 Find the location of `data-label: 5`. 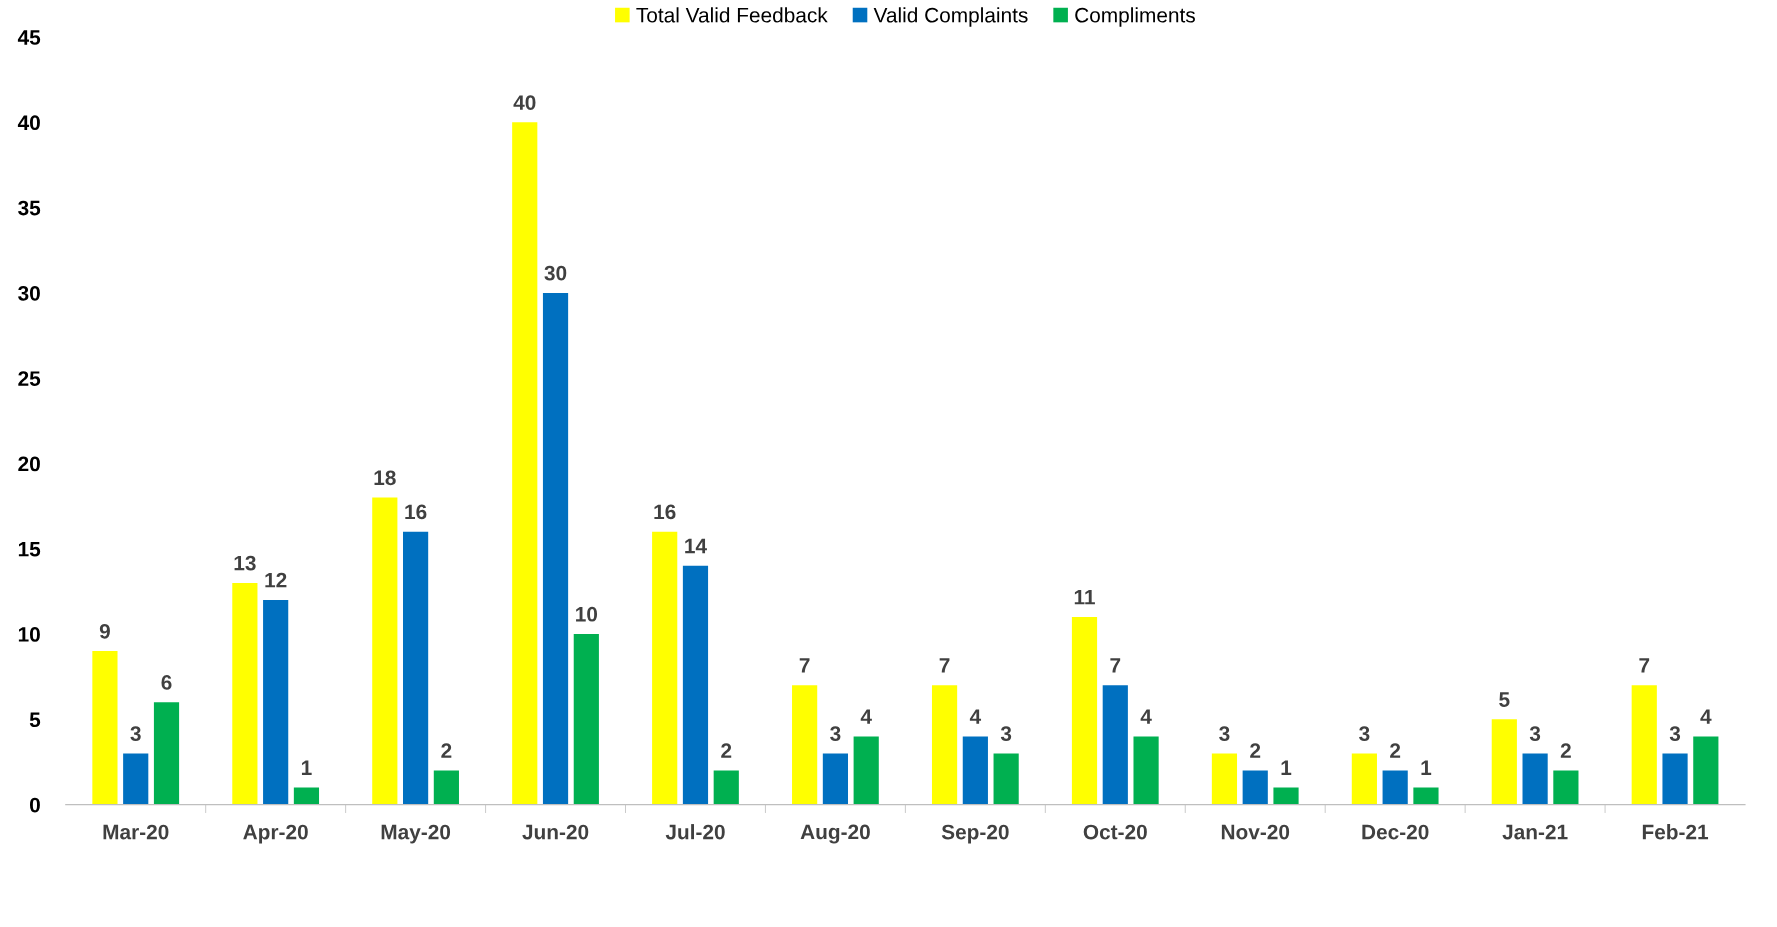

data-label: 5 is located at coordinates (1504, 699).